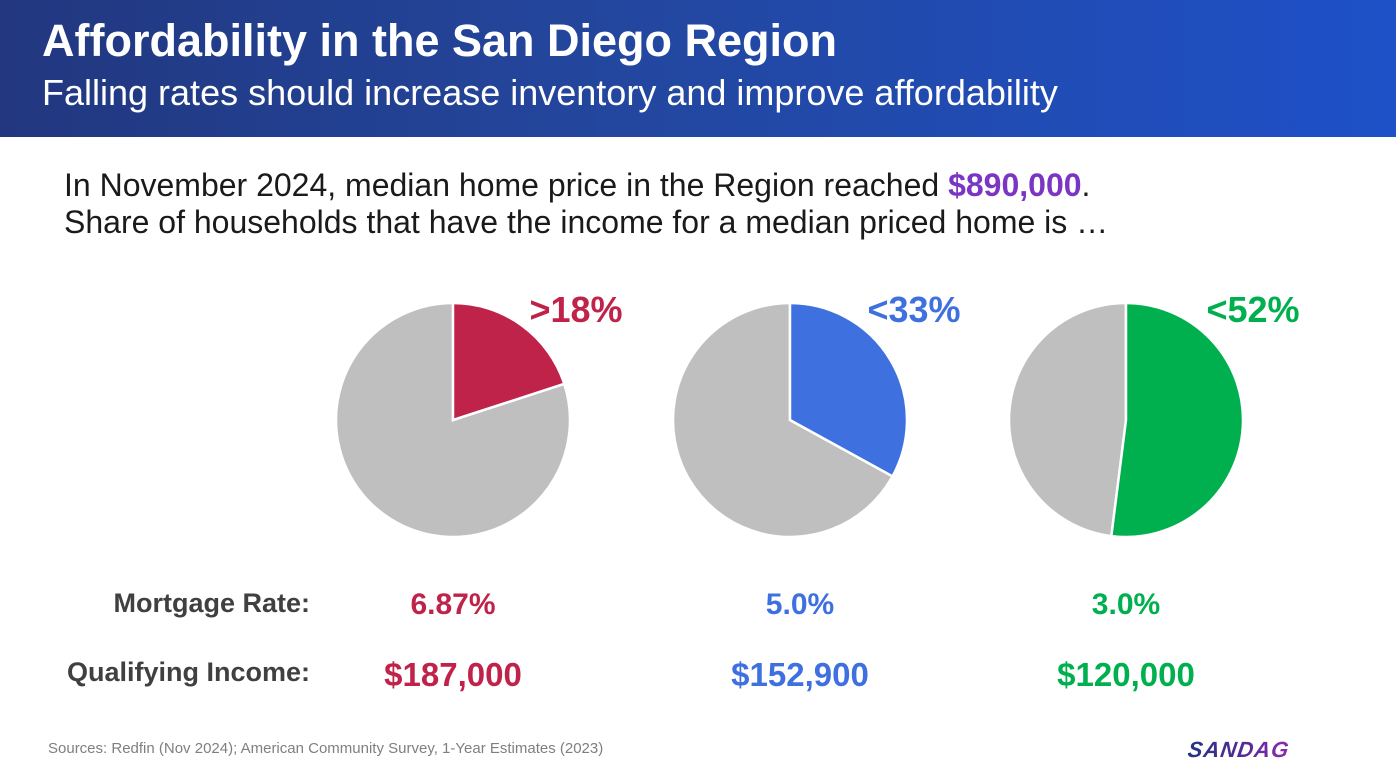  Describe the element at coordinates (575, 309) in the screenshot. I see `pie-label: >18%` at that location.